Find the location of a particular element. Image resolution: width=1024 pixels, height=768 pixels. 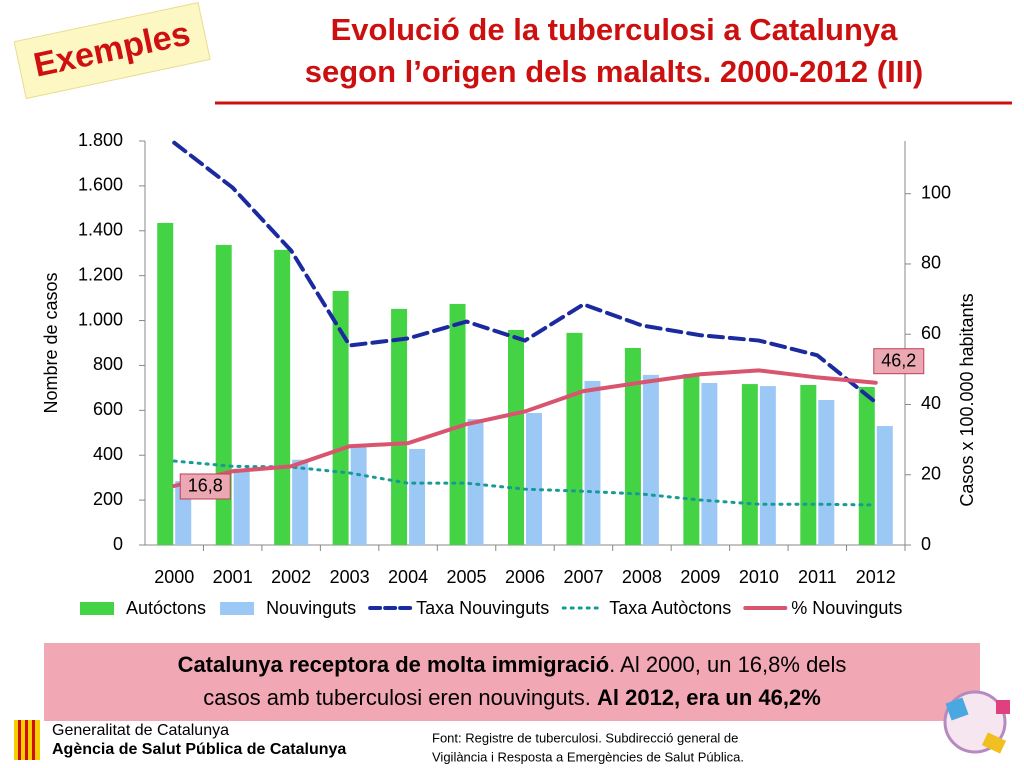

y-tick-label: 1.800 is located at coordinates (100, 140).